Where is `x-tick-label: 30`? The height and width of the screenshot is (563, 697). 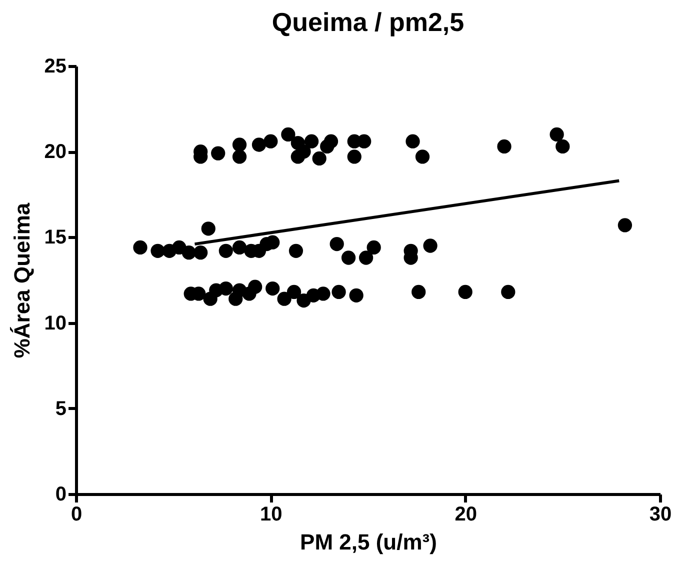
x-tick-label: 30 is located at coordinates (660, 515).